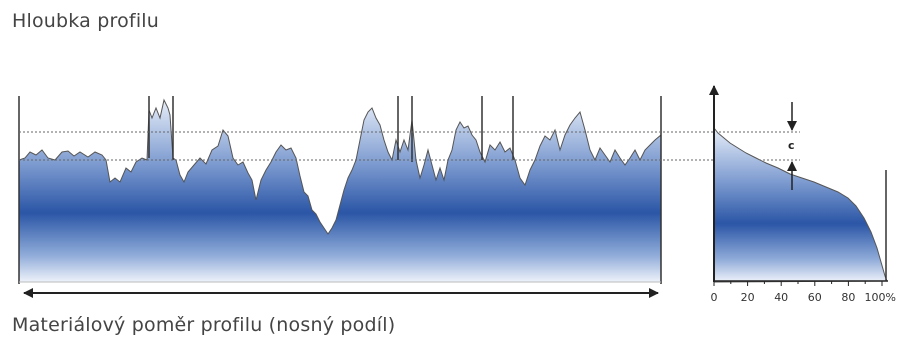 Image resolution: width=897 pixels, height=347 pixels. I want to click on c-label: c, so click(791, 145).